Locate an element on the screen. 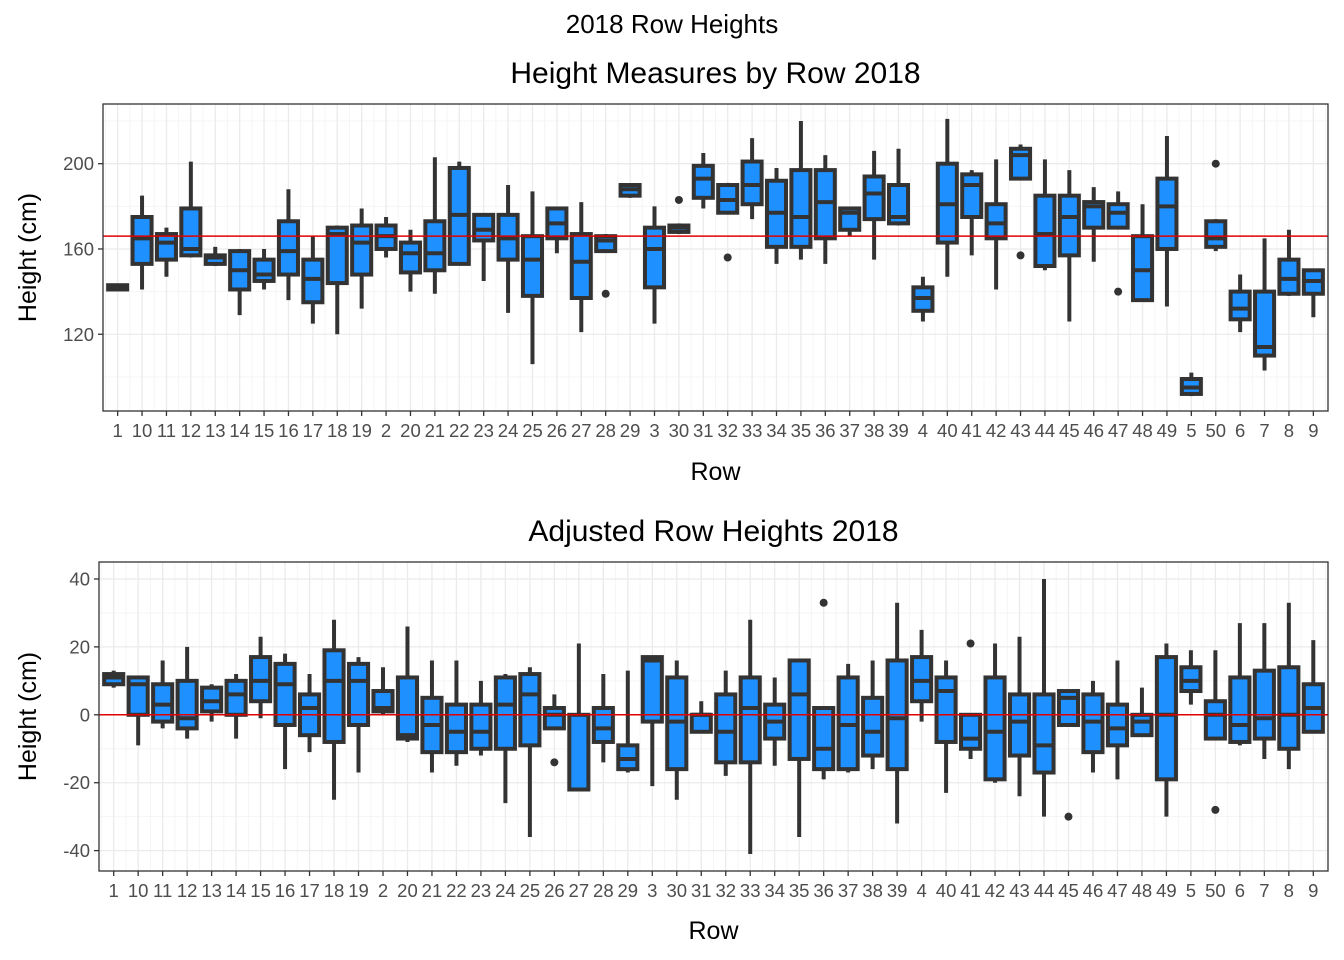 The height and width of the screenshot is (960, 1344). x-tick-label: 21 is located at coordinates (435, 430).